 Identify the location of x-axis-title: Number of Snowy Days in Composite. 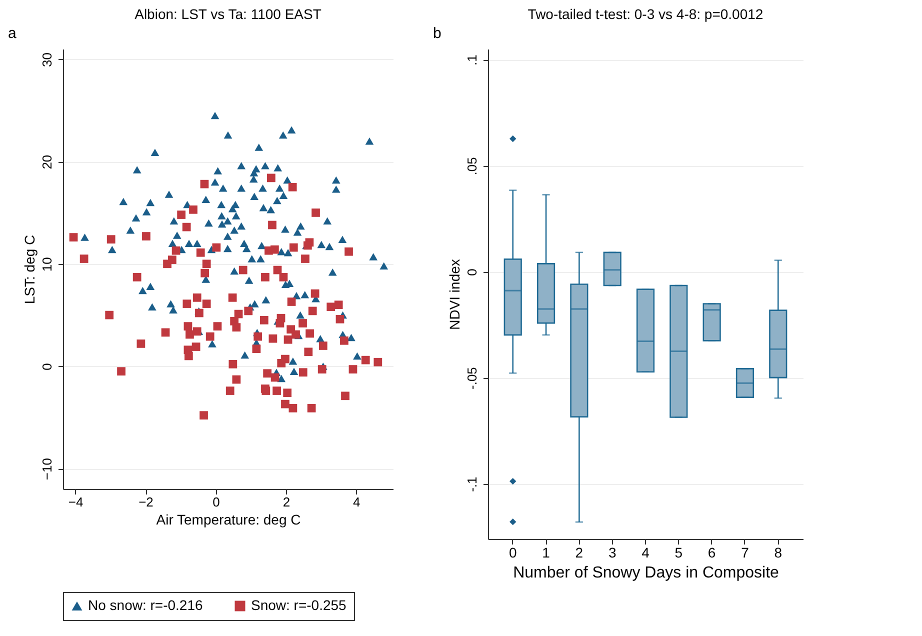
(646, 573).